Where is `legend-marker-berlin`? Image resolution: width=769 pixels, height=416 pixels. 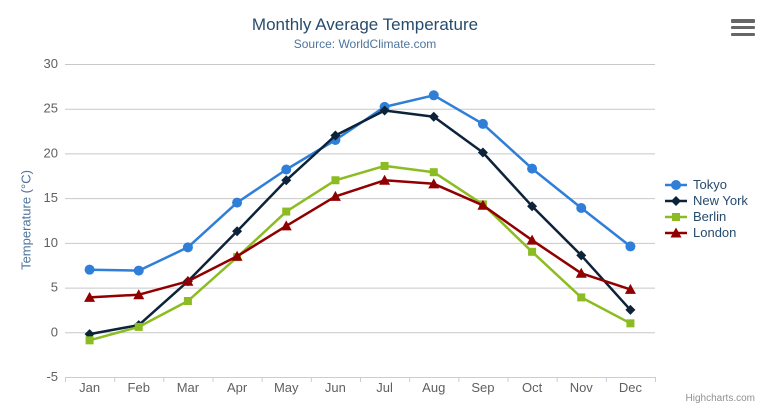
legend-marker-berlin is located at coordinates (676, 217).